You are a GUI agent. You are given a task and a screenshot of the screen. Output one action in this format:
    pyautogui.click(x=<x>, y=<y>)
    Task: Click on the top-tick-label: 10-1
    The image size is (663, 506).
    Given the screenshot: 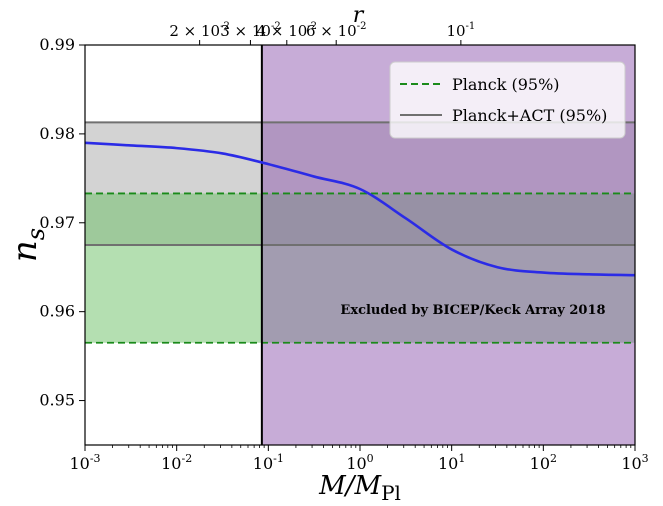 What is the action you would take?
    pyautogui.click(x=460, y=30)
    